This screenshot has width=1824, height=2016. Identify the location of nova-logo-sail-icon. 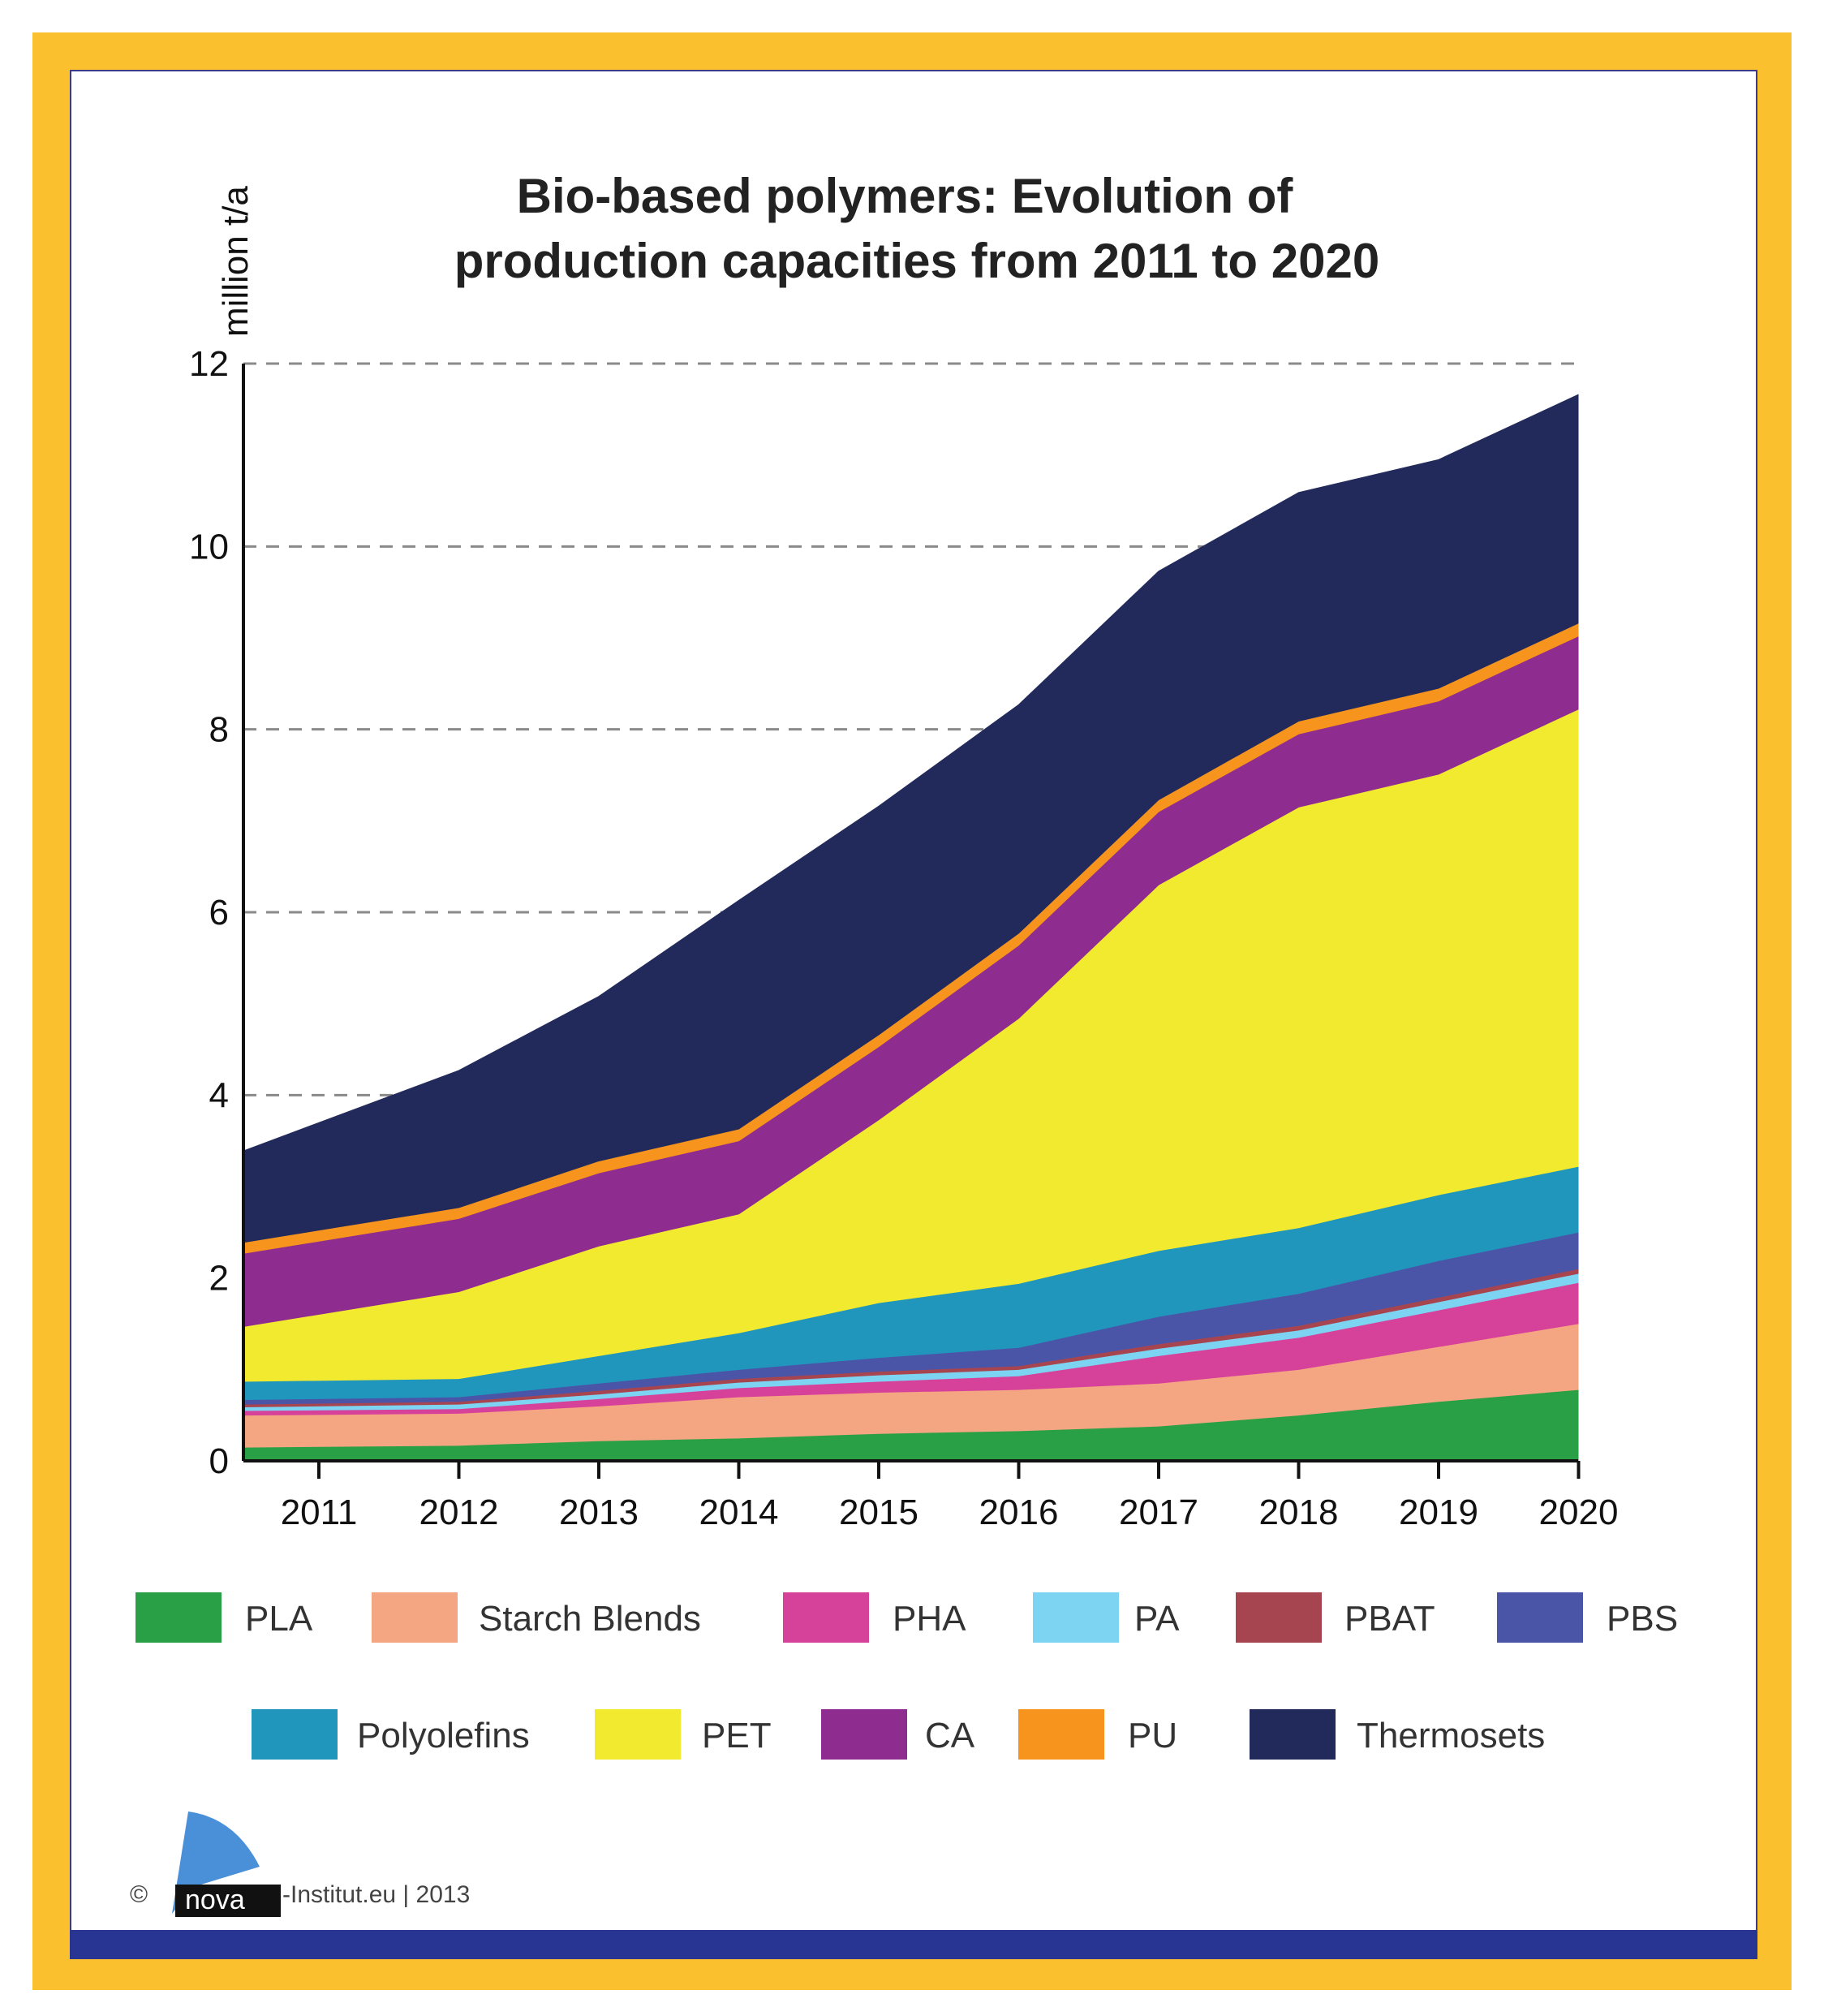
(216, 1863).